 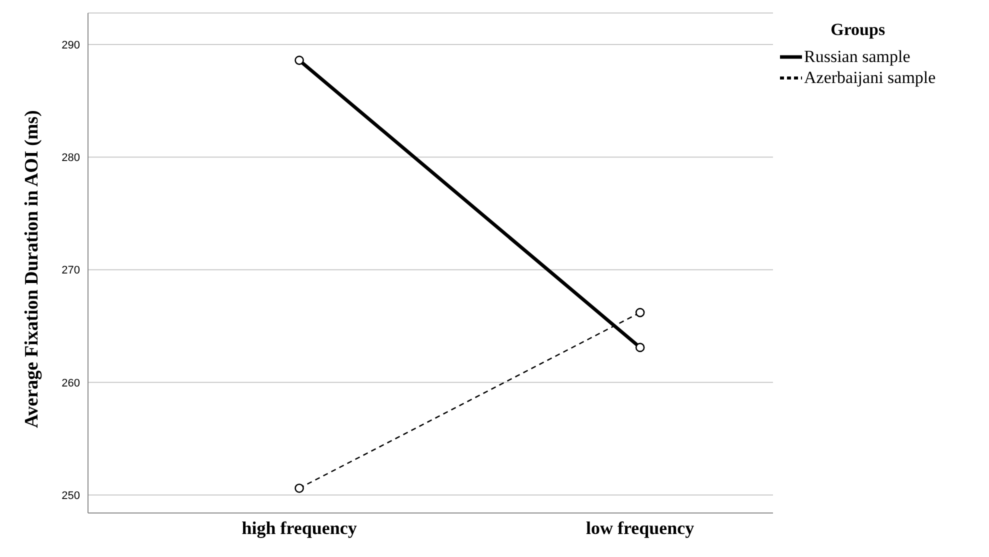 I want to click on x-tick-label: low frequency, so click(x=640, y=528).